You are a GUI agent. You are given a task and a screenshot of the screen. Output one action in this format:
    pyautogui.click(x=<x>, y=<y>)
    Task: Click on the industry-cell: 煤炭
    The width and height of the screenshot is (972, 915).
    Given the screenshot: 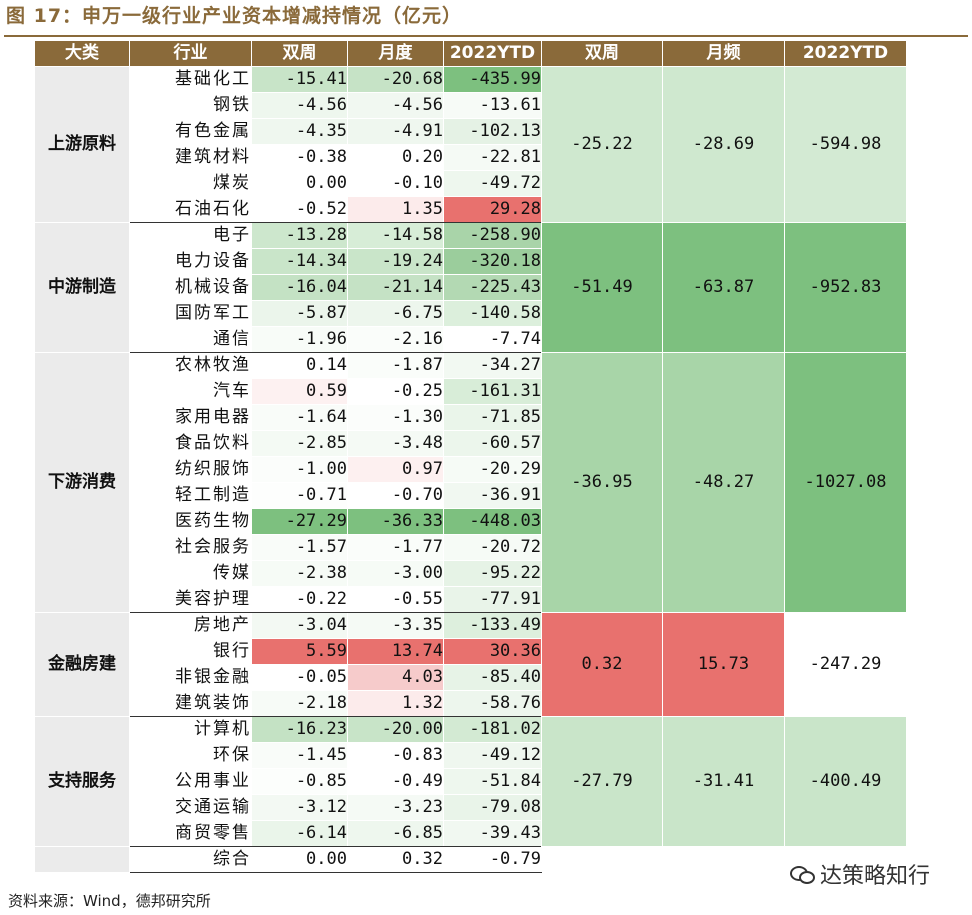 What is the action you would take?
    pyautogui.click(x=190, y=183)
    